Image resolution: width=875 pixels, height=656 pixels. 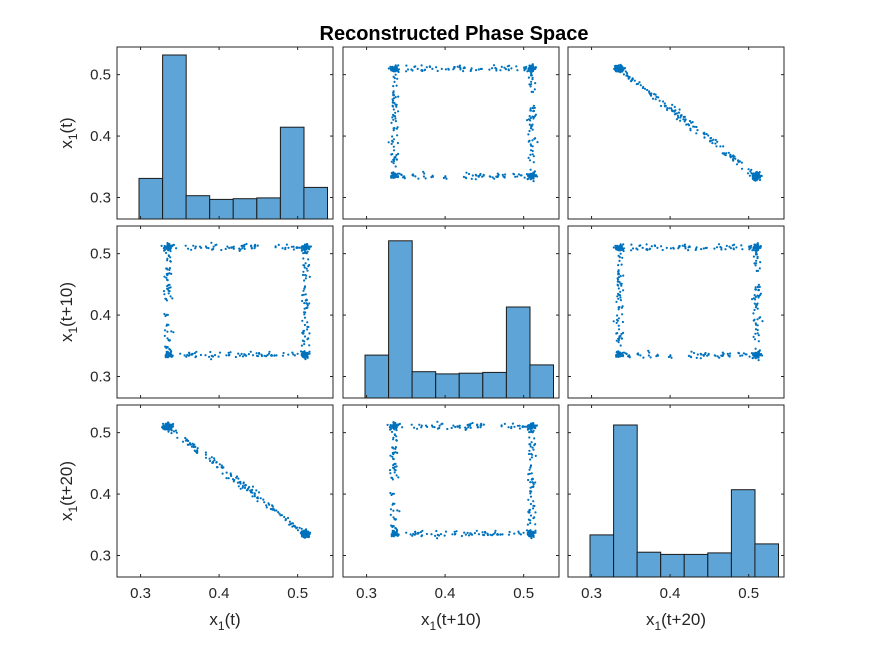 I want to click on x-tick-label: 0.4, so click(x=445, y=593).